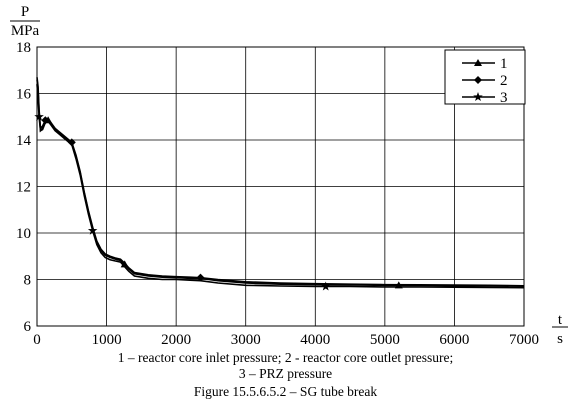  Describe the element at coordinates (25, 31) in the screenshot. I see `y-axis-unit: MPa` at that location.